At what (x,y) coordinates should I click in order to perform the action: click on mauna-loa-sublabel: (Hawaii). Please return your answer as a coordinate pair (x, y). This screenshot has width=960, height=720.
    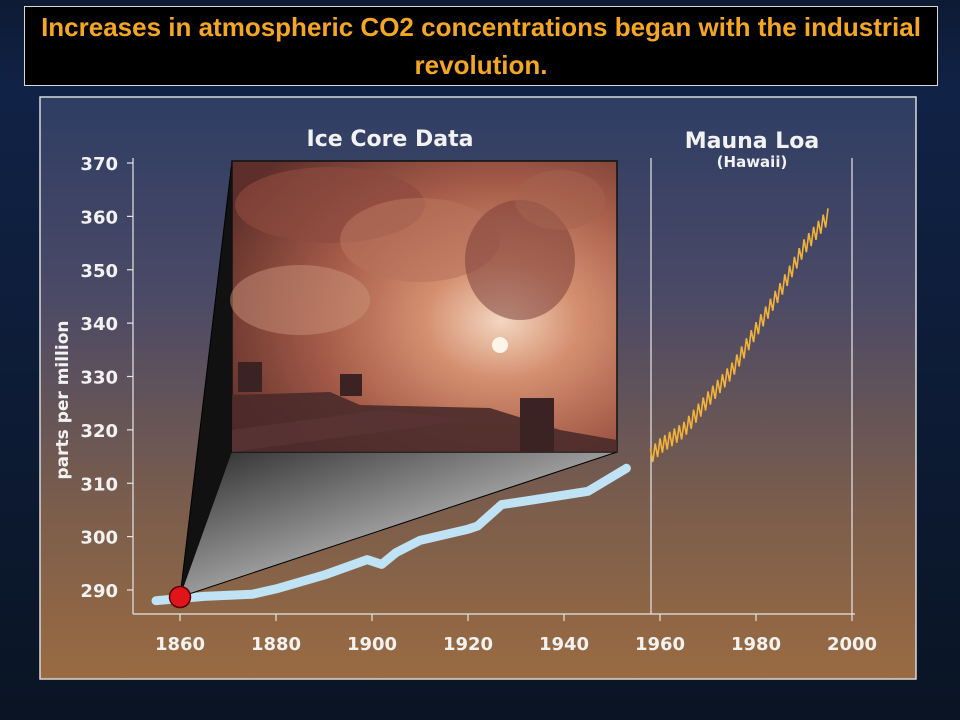
    Looking at the image, I should click on (752, 162).